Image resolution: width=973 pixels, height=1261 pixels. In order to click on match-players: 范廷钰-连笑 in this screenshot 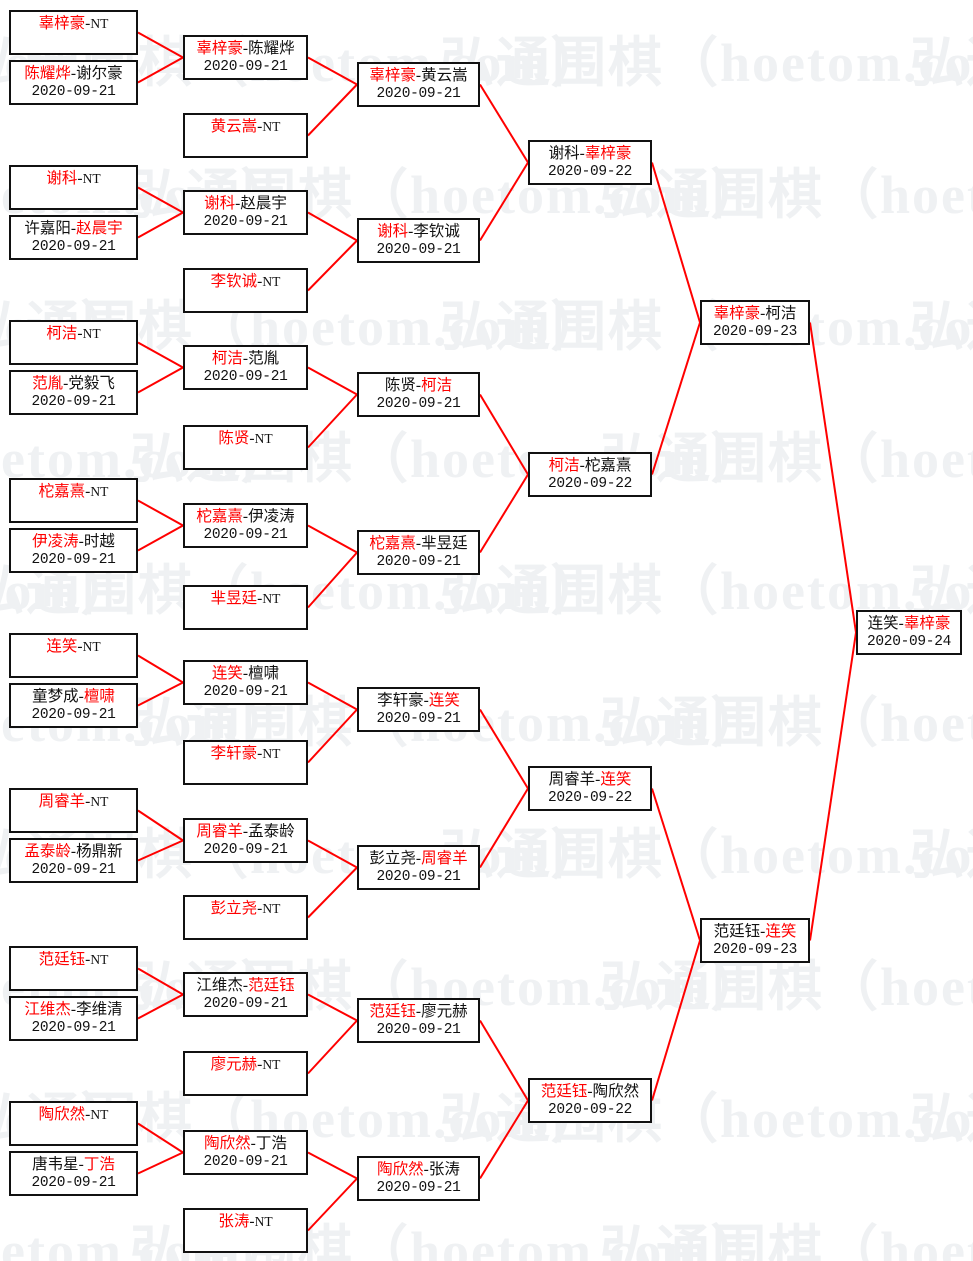, I will do `click(755, 932)`.